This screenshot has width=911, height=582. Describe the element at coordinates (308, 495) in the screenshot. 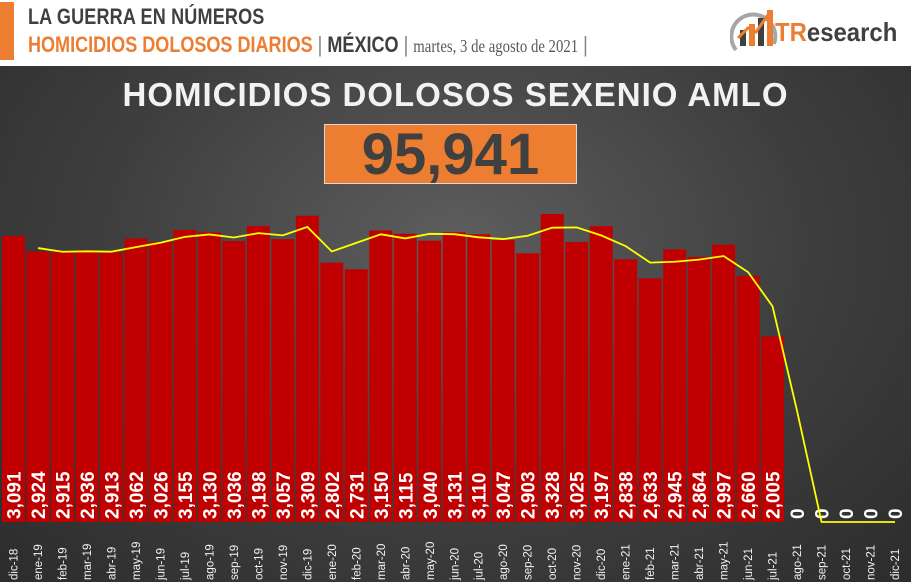

I see `data-label-dic-19: 3,309` at that location.